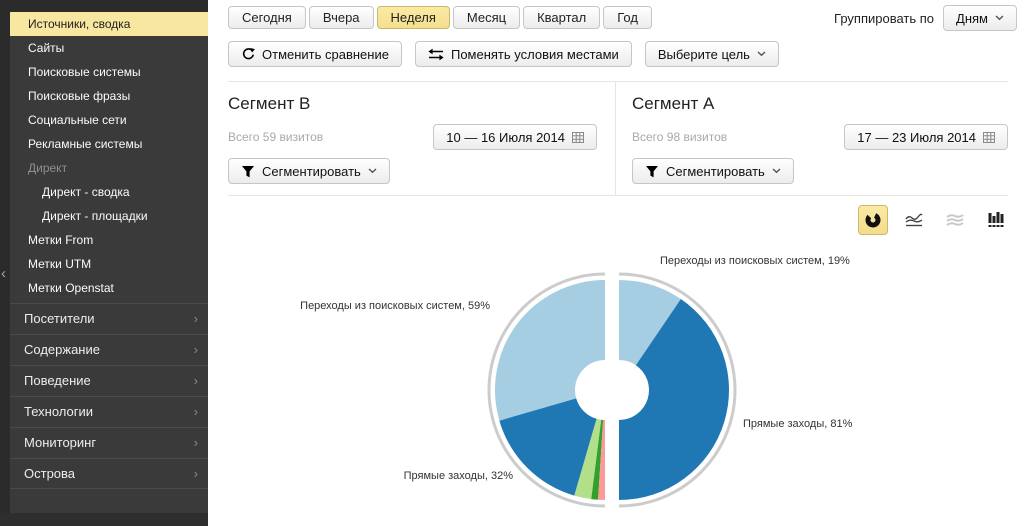  Describe the element at coordinates (3, 273) in the screenshot. I see `chevron-left-icon: ‹` at that location.